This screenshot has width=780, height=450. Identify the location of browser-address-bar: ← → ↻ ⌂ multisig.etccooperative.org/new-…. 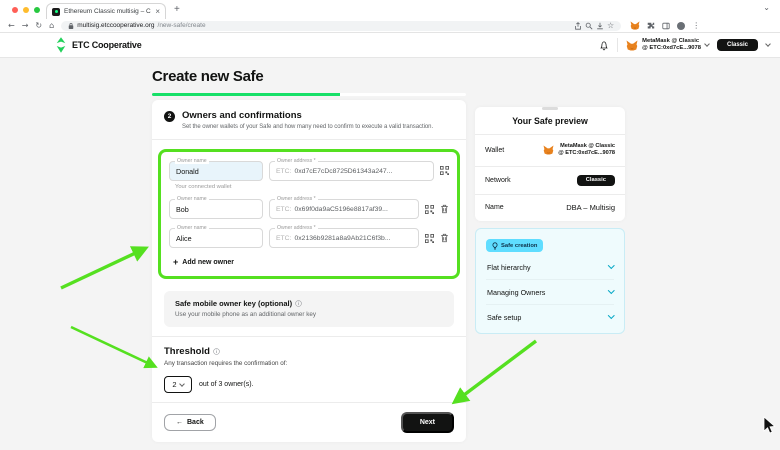
(390, 26).